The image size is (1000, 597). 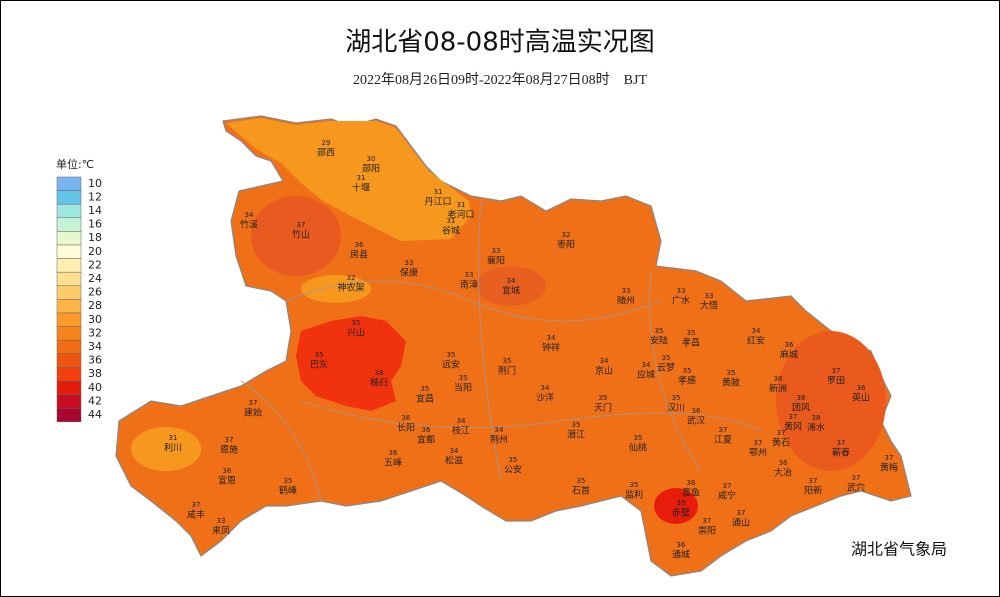 What do you see at coordinates (756, 341) in the screenshot?
I see `station-name: 红安` at bounding box center [756, 341].